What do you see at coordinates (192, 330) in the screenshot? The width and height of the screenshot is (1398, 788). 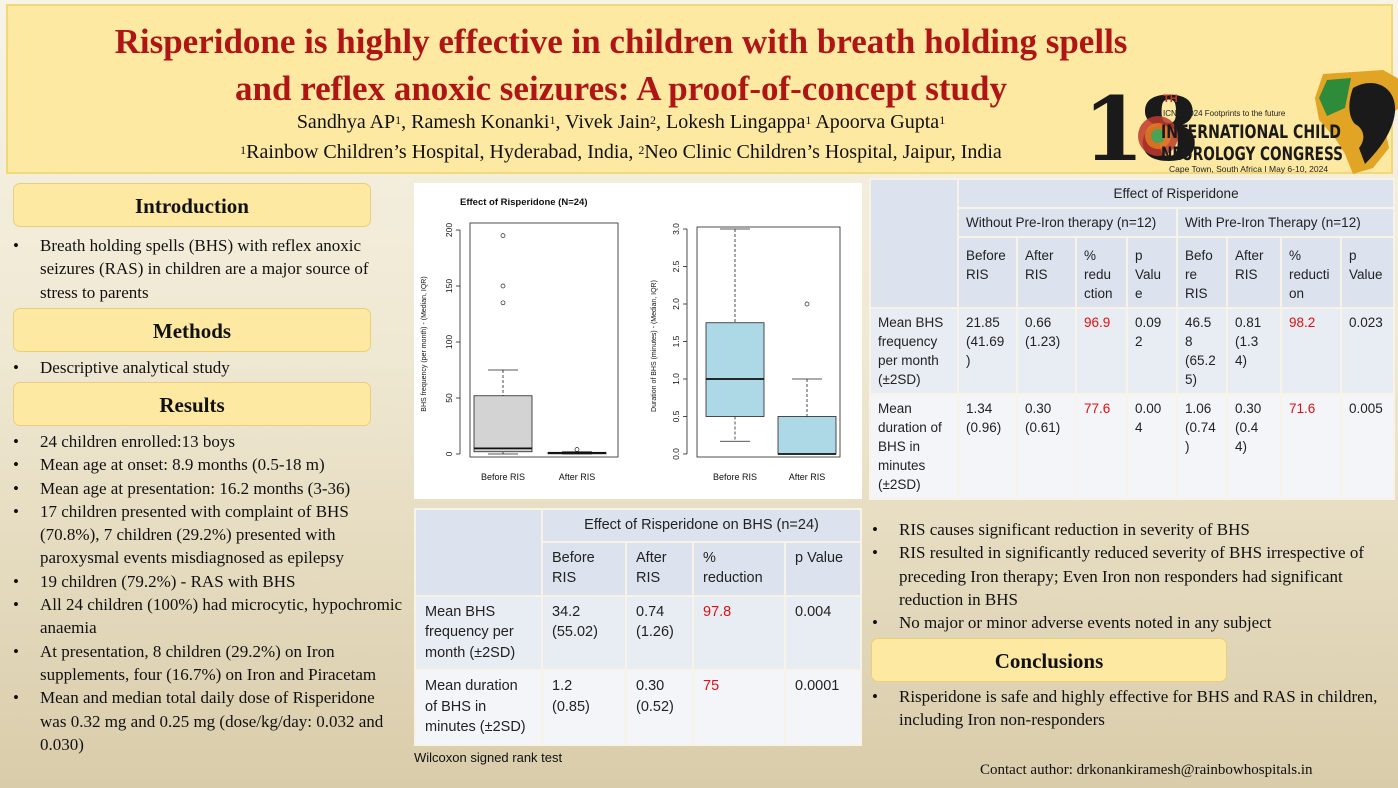 I see `methods-heading: Methods` at bounding box center [192, 330].